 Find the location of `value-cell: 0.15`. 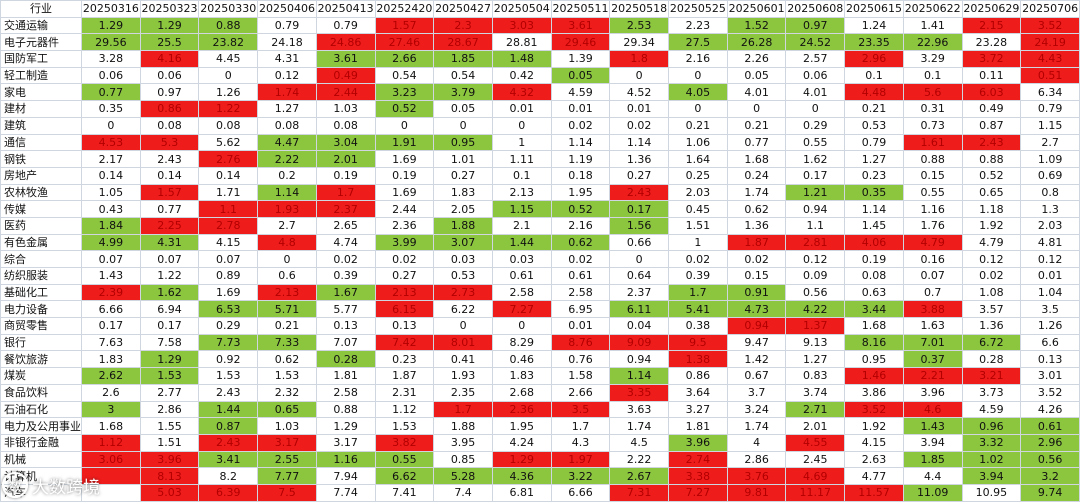

value-cell: 0.15 is located at coordinates (932, 175).